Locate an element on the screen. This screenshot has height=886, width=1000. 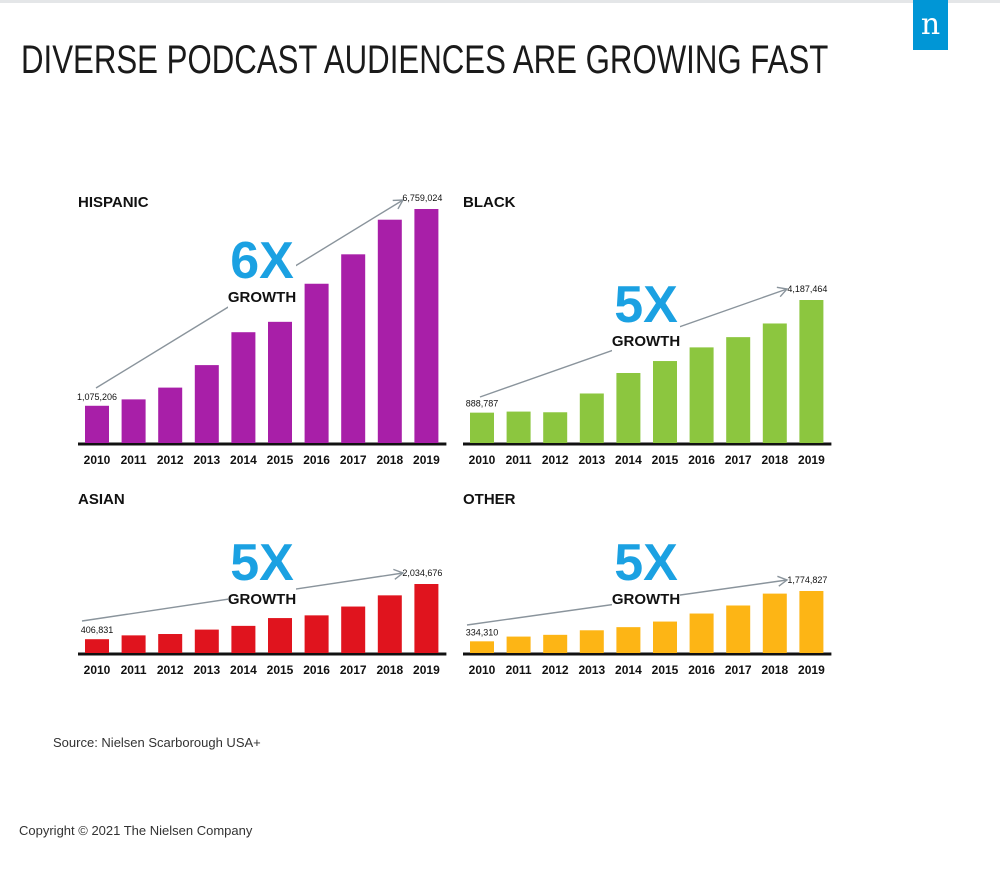
bar-other-2014 is located at coordinates (628, 640).